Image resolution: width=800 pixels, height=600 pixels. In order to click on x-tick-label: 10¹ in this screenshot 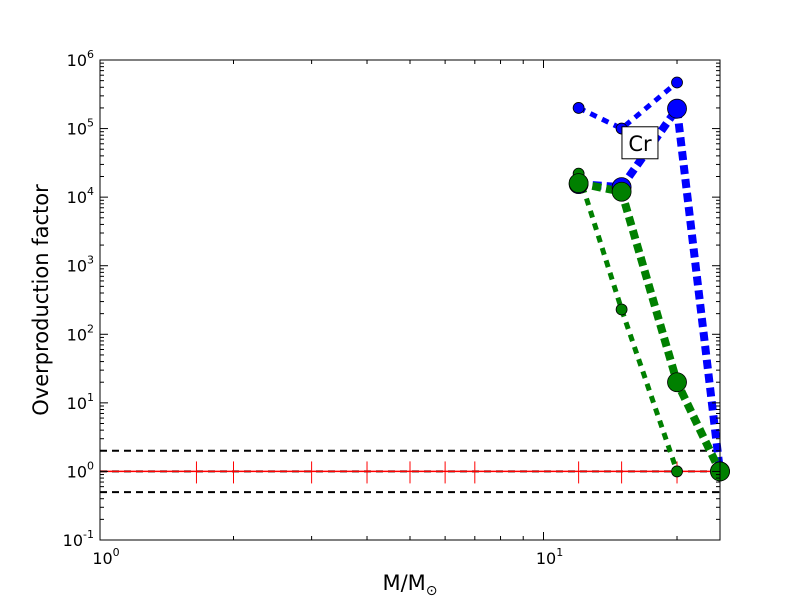, I will do `click(549, 557)`.